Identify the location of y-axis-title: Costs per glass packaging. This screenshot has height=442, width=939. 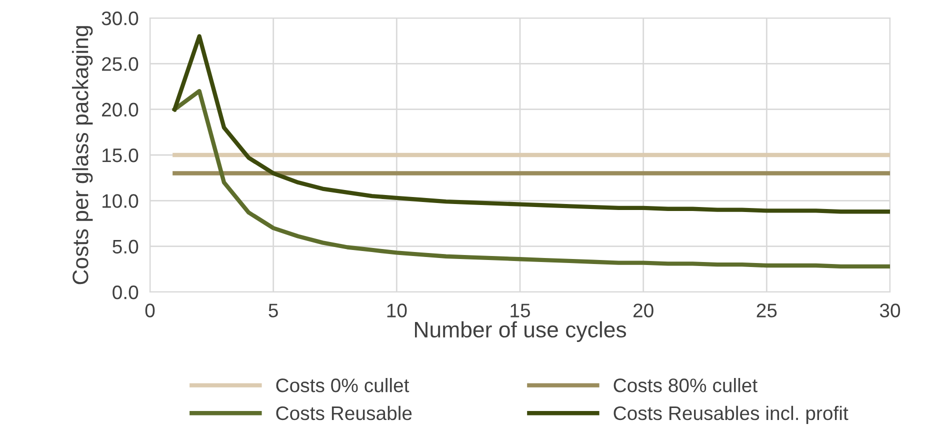
(82, 155).